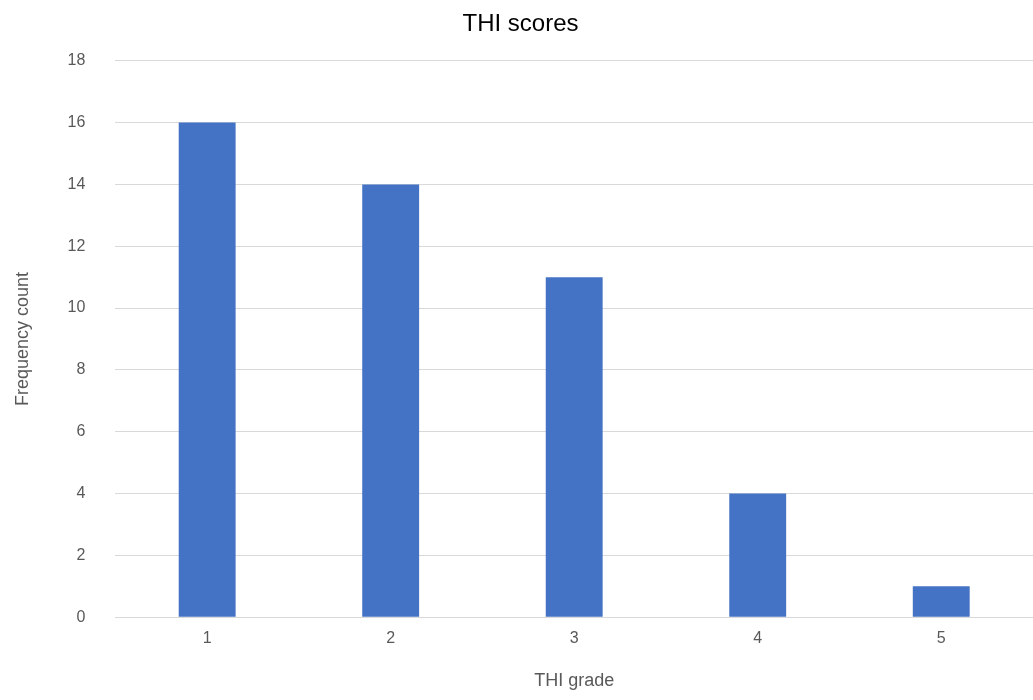 The image size is (1033, 700). What do you see at coordinates (76, 307) in the screenshot?
I see `y-tick-label: 10` at bounding box center [76, 307].